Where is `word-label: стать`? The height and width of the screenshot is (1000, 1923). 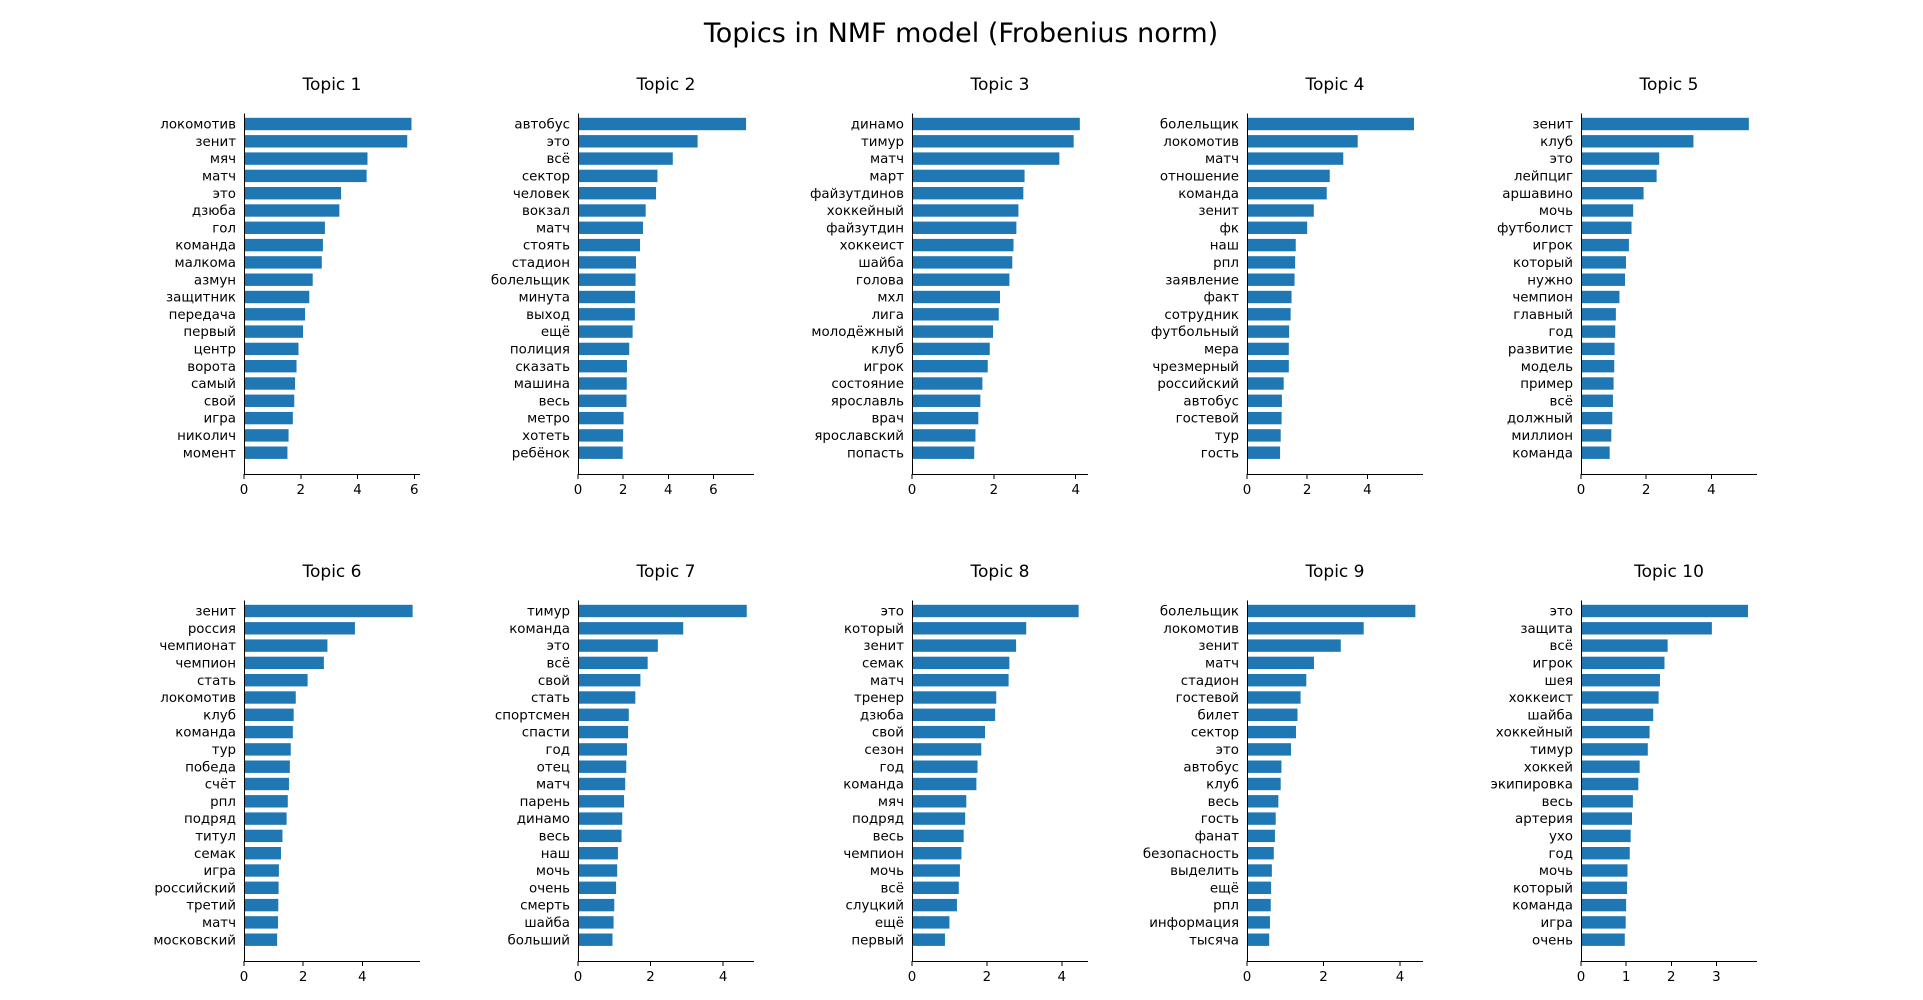 word-label: стать is located at coordinates (550, 698).